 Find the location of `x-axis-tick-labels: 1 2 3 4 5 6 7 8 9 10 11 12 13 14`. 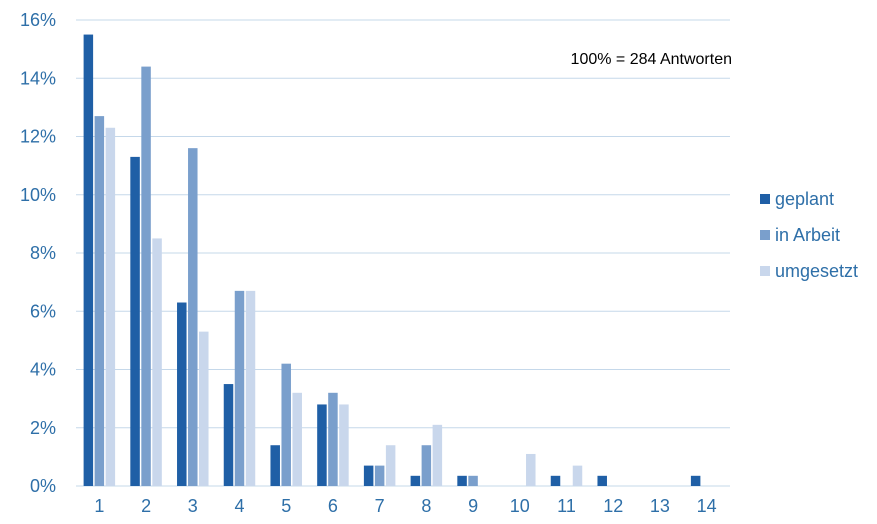

x-axis-tick-labels: 1 2 3 4 5 6 7 8 9 10 11 12 13 14 is located at coordinates (405, 506).